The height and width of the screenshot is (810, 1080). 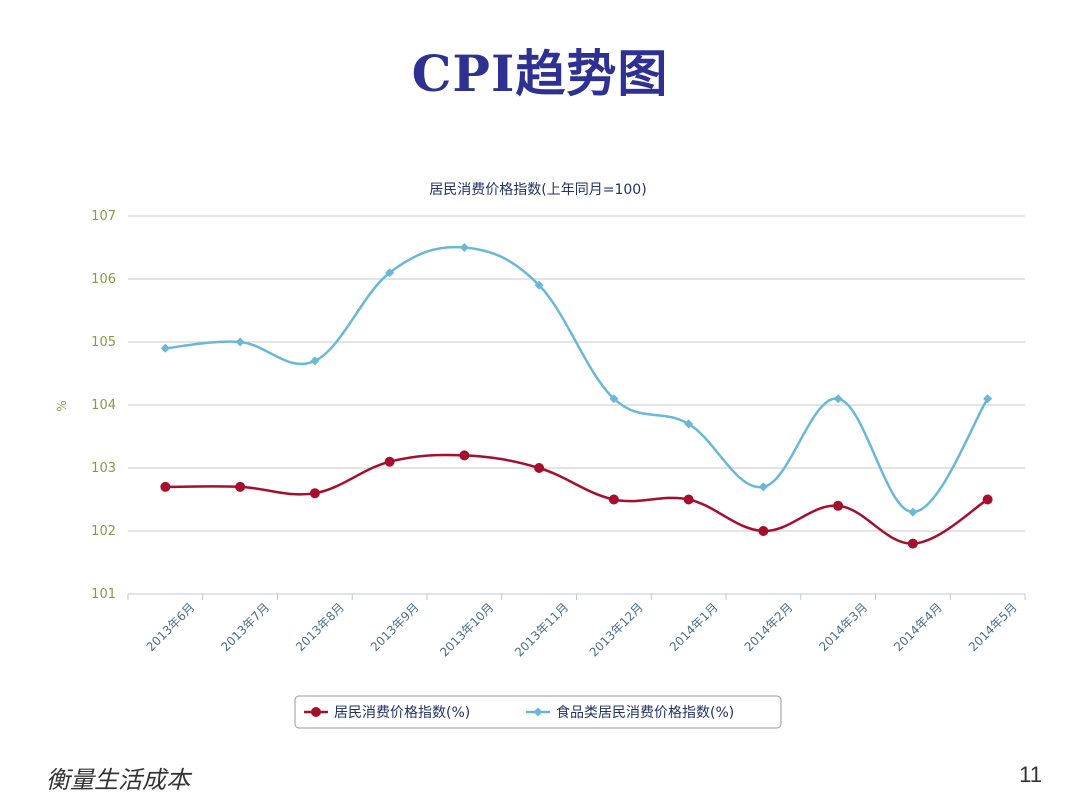 I want to click on y-tick-label: 106, so click(x=103, y=279).